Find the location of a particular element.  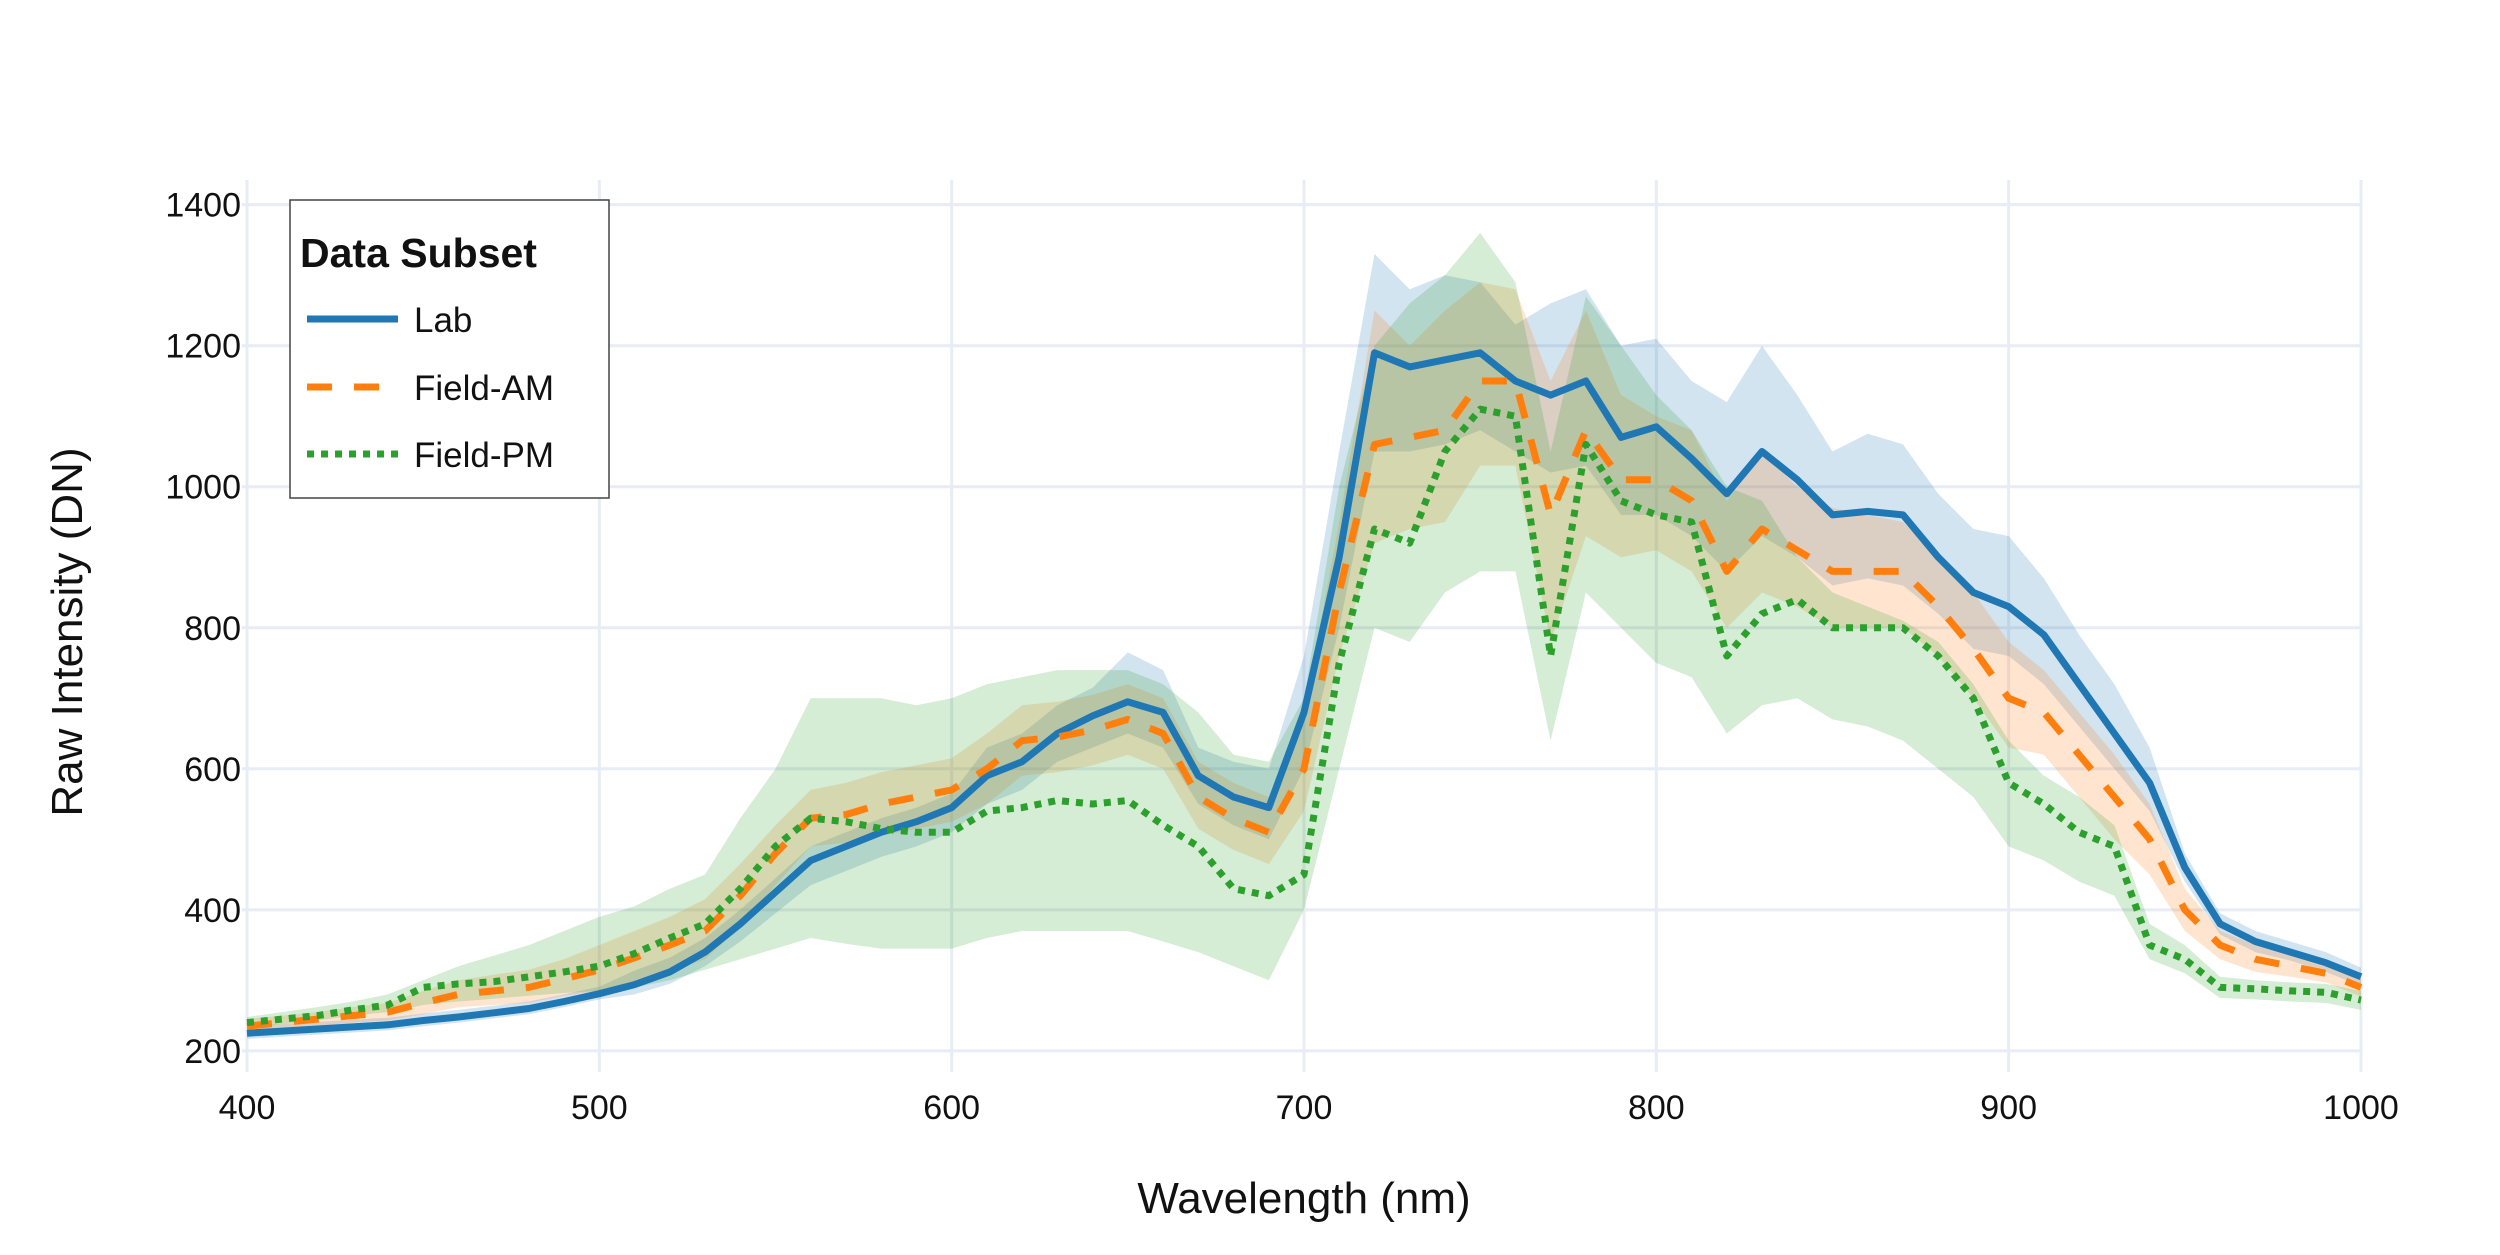

y-tick-labels: 200 400 600 800 1000 1200 1400 is located at coordinates (203, 629).